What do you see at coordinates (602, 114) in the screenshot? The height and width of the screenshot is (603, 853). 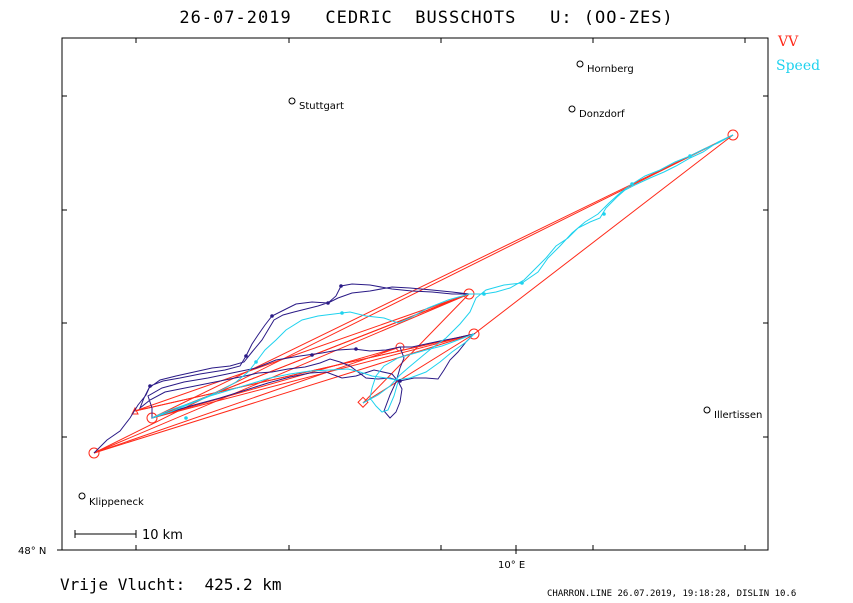 I see `place-label: Donzdorf` at bounding box center [602, 114].